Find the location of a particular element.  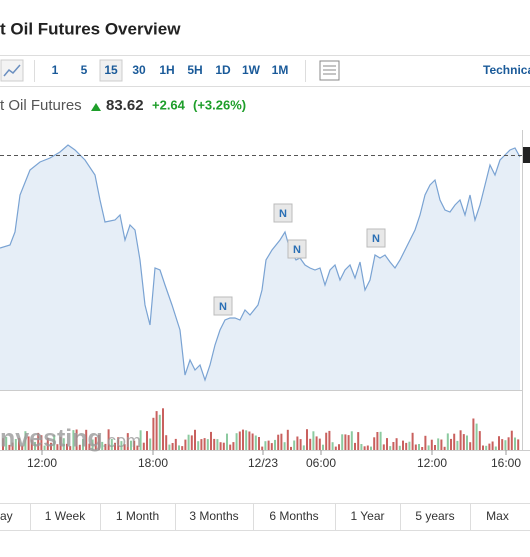

instrument-name: t Oil Futures is located at coordinates (41, 105).